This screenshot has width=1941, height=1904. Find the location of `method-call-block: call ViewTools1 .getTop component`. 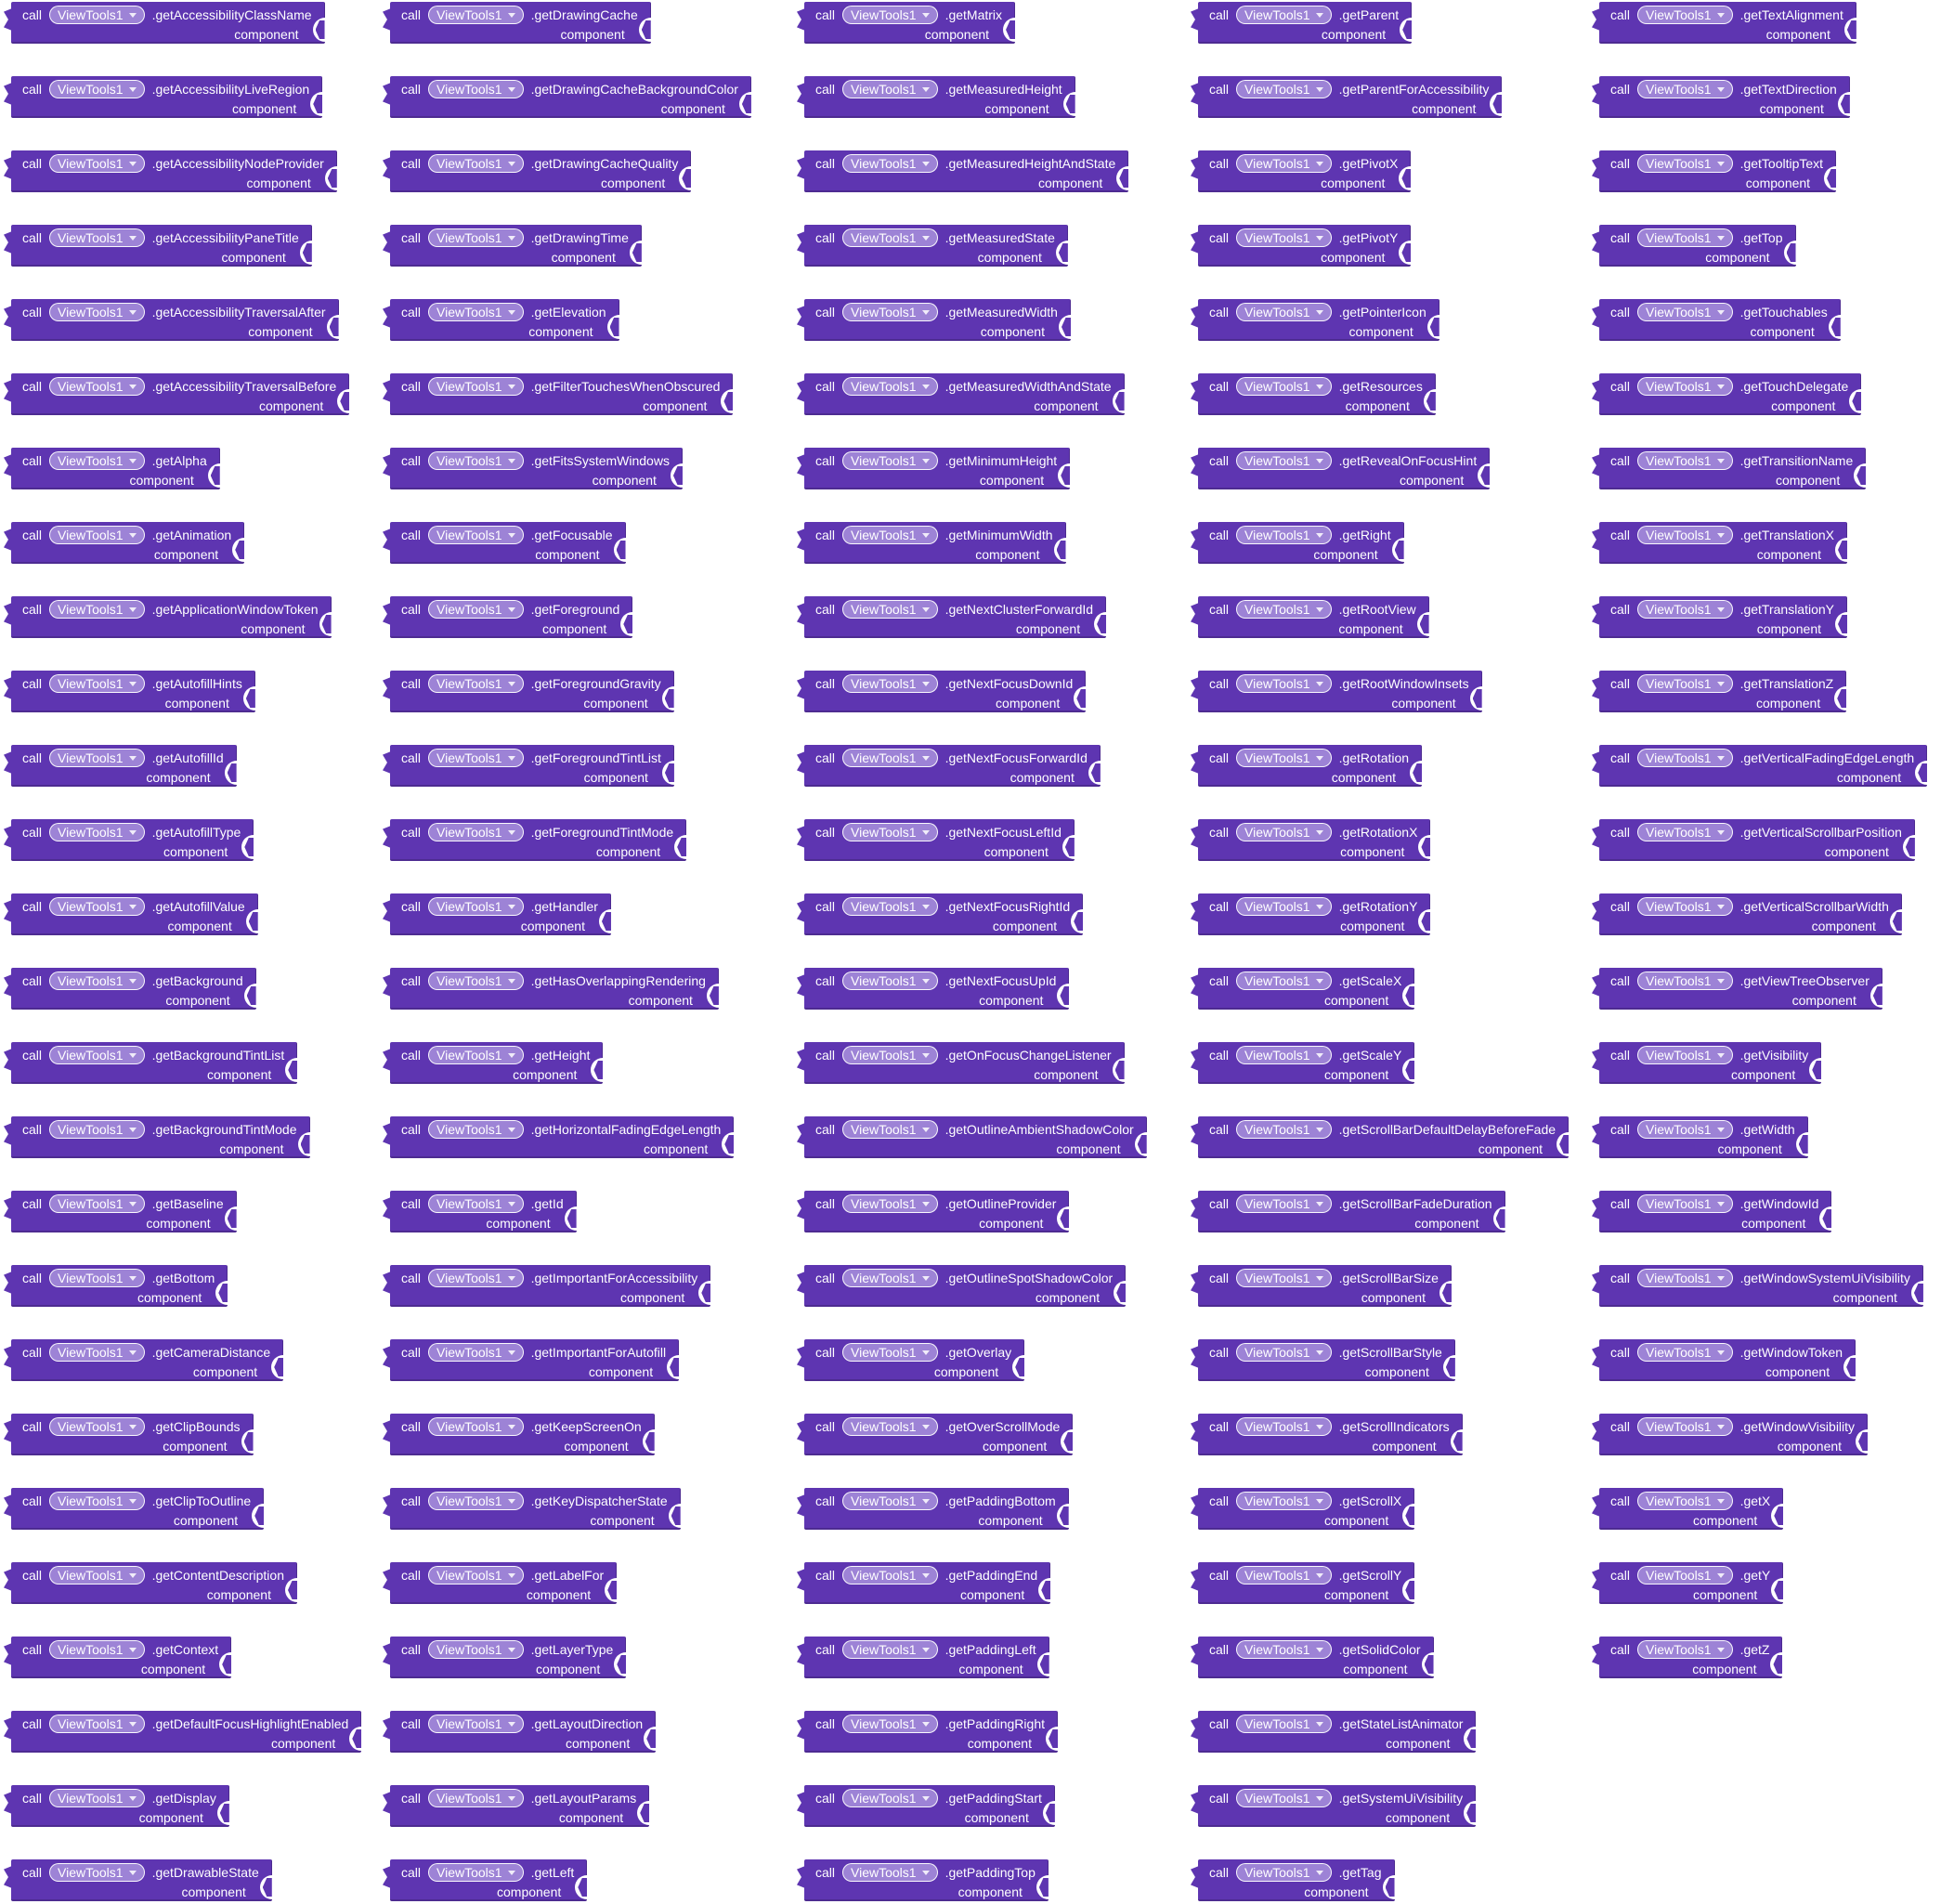

method-call-block: call ViewTools1 .getTop component is located at coordinates (1694, 246).